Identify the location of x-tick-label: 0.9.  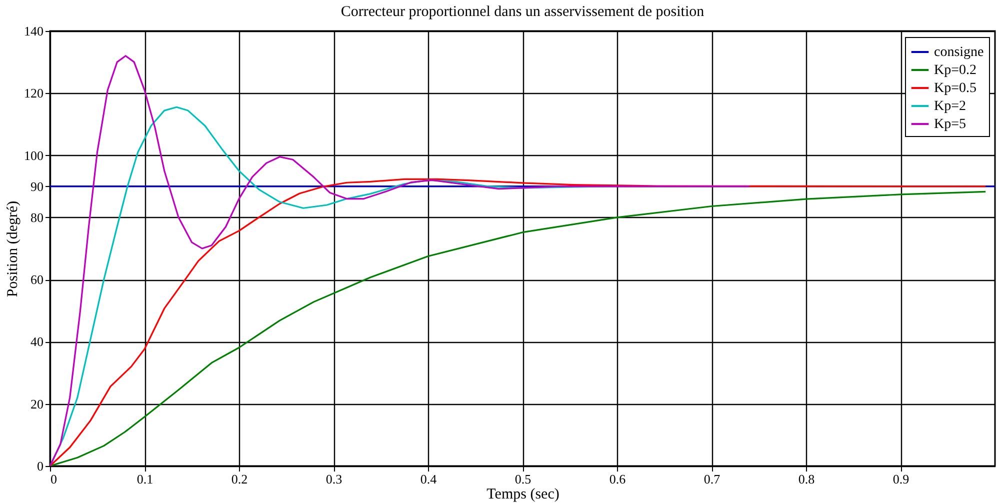
(901, 479).